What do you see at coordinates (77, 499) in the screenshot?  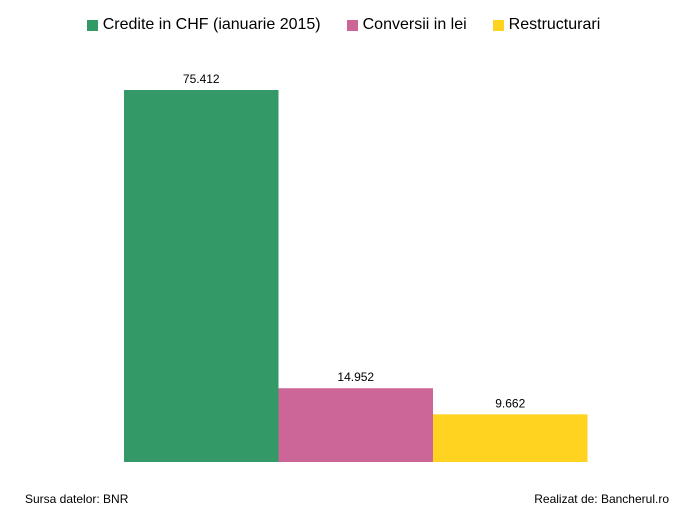 I see `source-note: Sursa datelor: BNR` at bounding box center [77, 499].